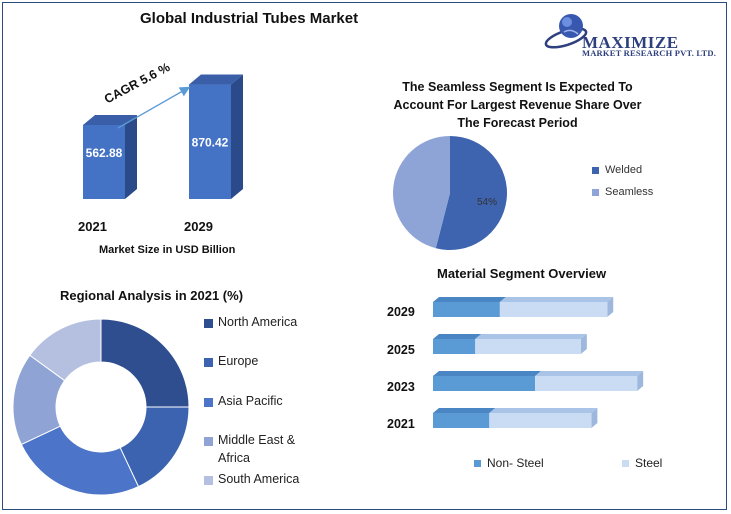 This screenshot has width=731, height=514. What do you see at coordinates (163, 136) in the screenshot?
I see `market-size-chart: 562.88 870.42` at bounding box center [163, 136].